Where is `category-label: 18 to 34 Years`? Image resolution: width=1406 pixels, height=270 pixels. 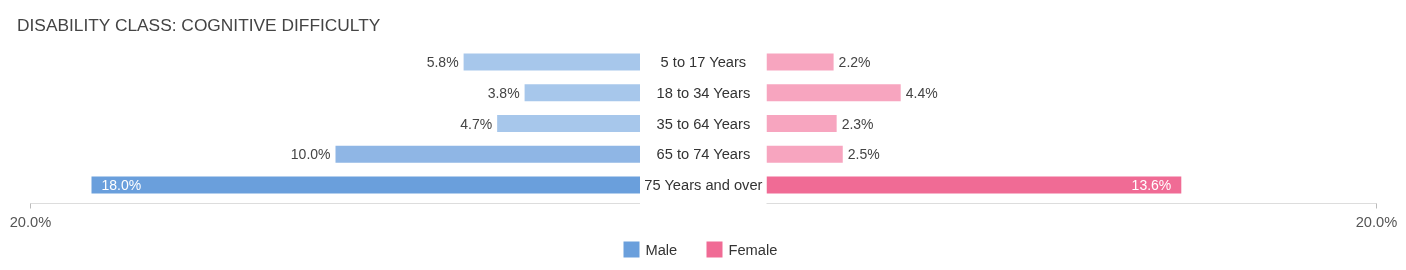
category-label: 18 to 34 Years is located at coordinates (703, 92).